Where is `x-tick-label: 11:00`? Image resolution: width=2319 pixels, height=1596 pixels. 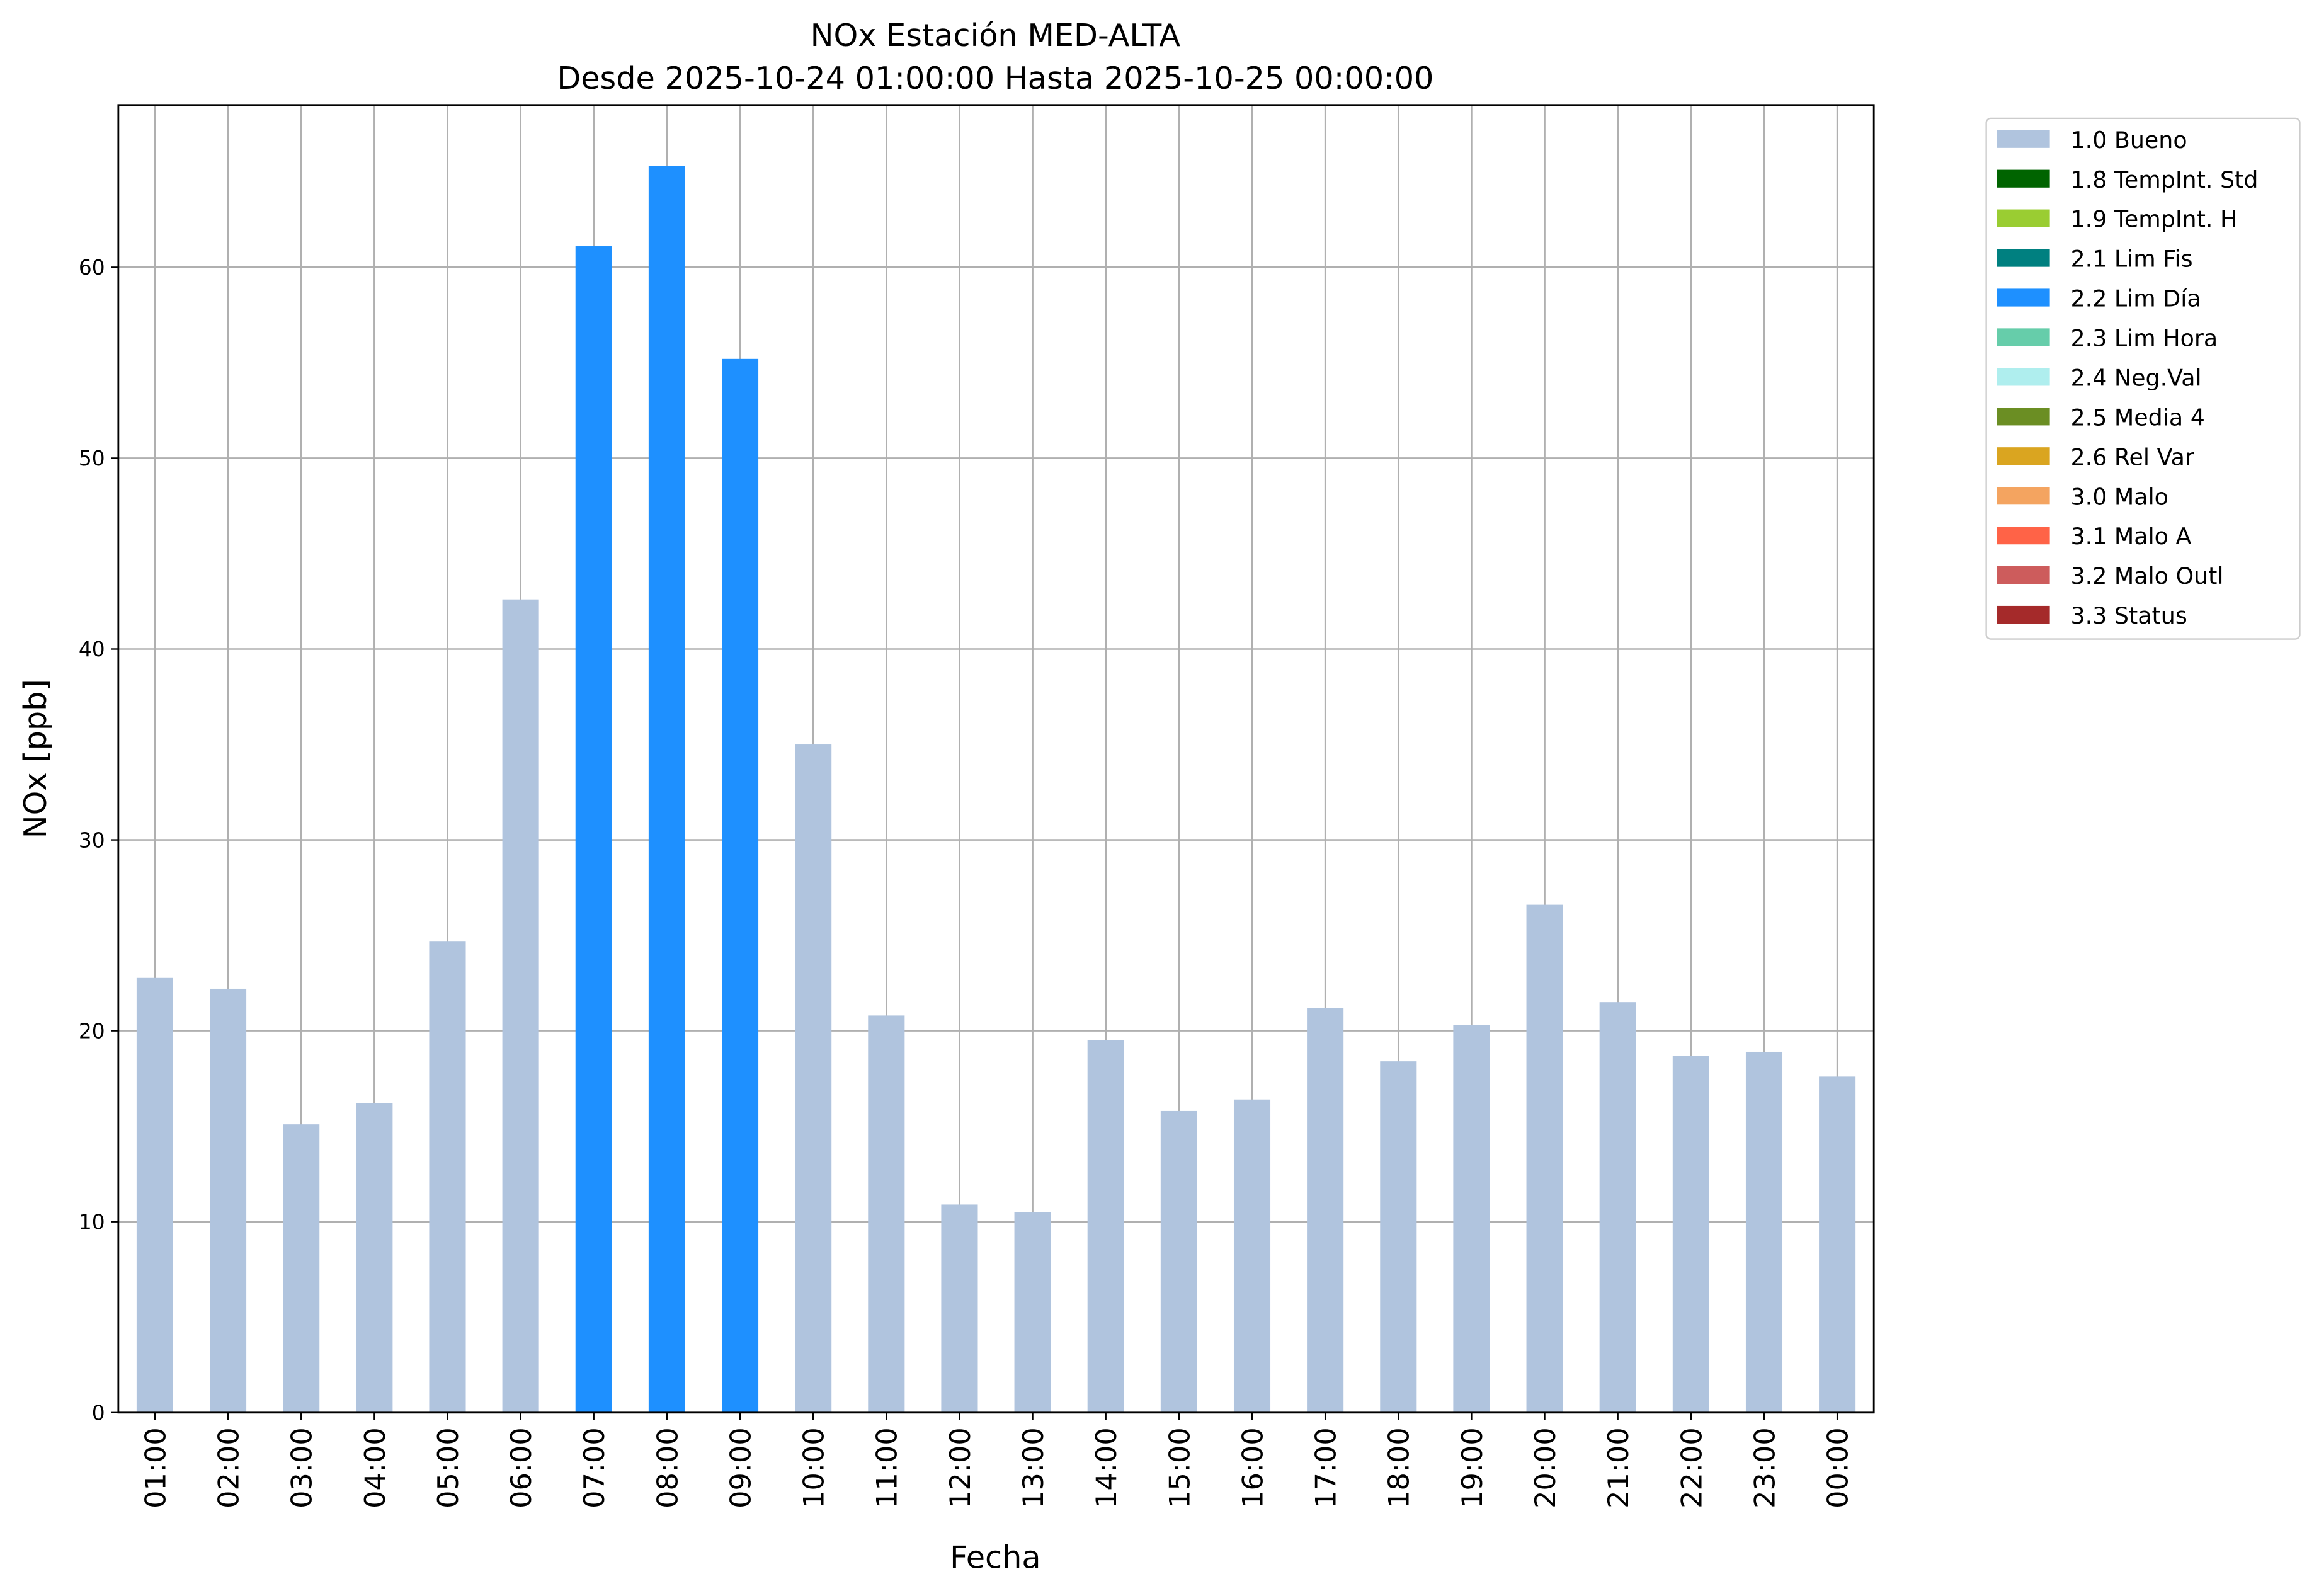 x-tick-label: 11:00 is located at coordinates (887, 1467).